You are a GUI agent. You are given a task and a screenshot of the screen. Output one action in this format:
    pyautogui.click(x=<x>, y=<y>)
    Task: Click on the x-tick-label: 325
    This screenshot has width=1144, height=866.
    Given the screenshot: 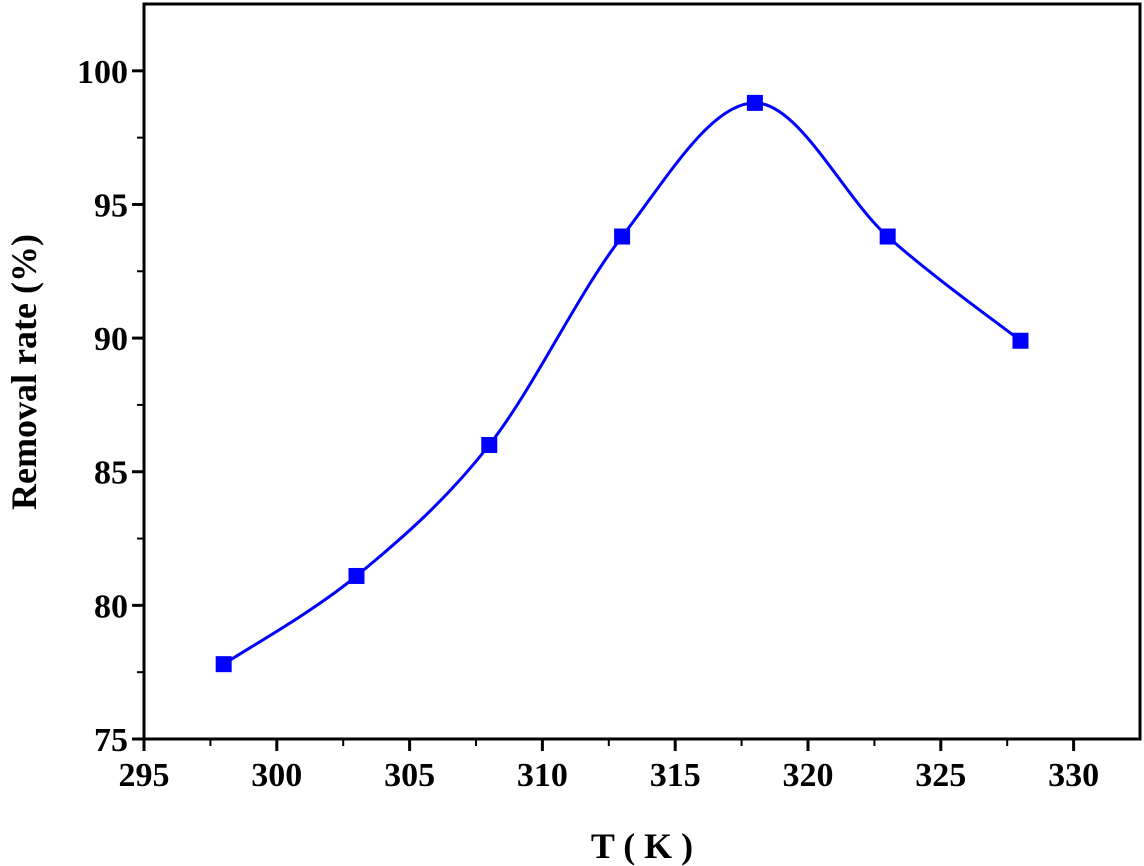 What is the action you would take?
    pyautogui.click(x=940, y=775)
    